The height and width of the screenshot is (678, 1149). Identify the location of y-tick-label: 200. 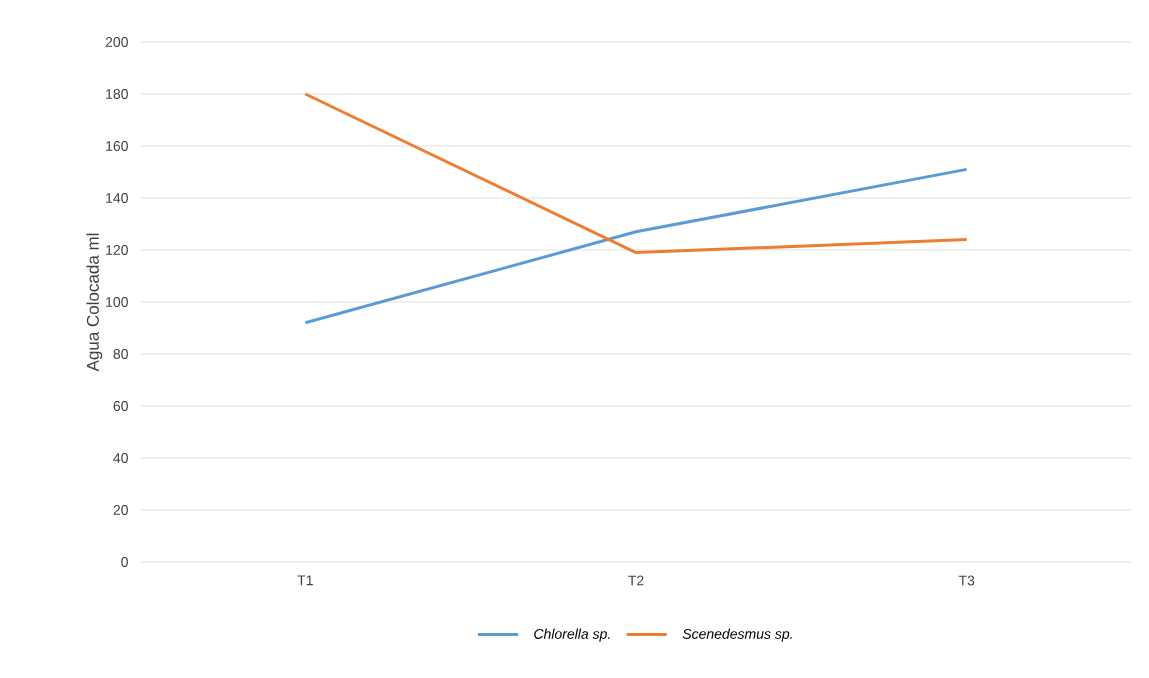
(116, 42).